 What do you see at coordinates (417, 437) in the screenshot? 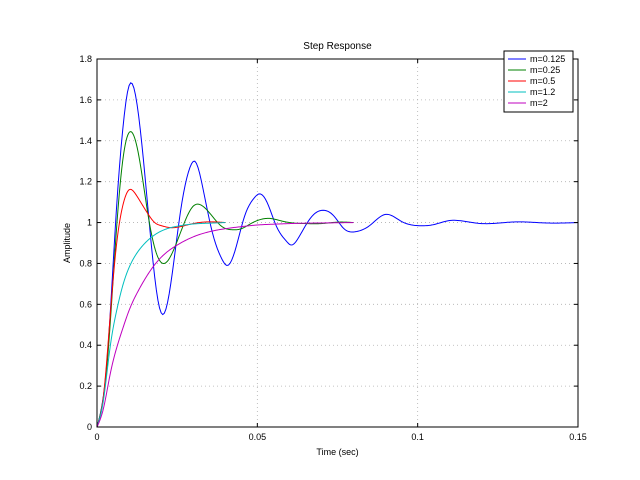
I see `x-tick-label: 0.1` at bounding box center [417, 437].